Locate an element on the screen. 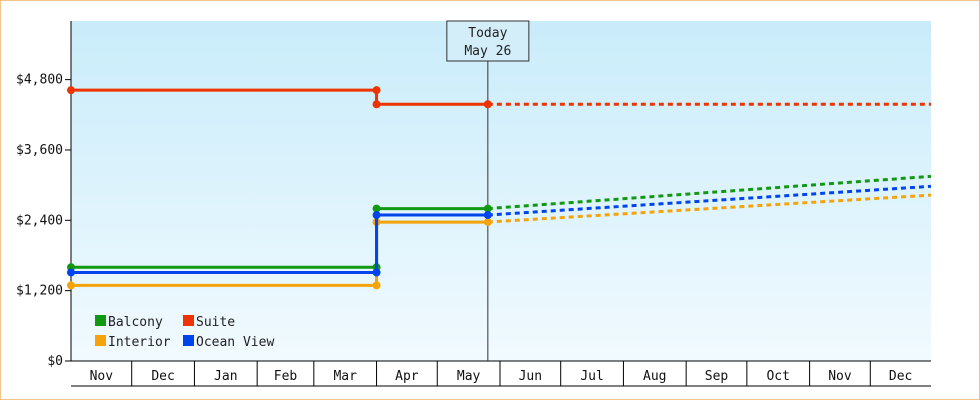 Image resolution: width=980 pixels, height=400 pixels. y-tick-label: $3,600 is located at coordinates (39, 150).